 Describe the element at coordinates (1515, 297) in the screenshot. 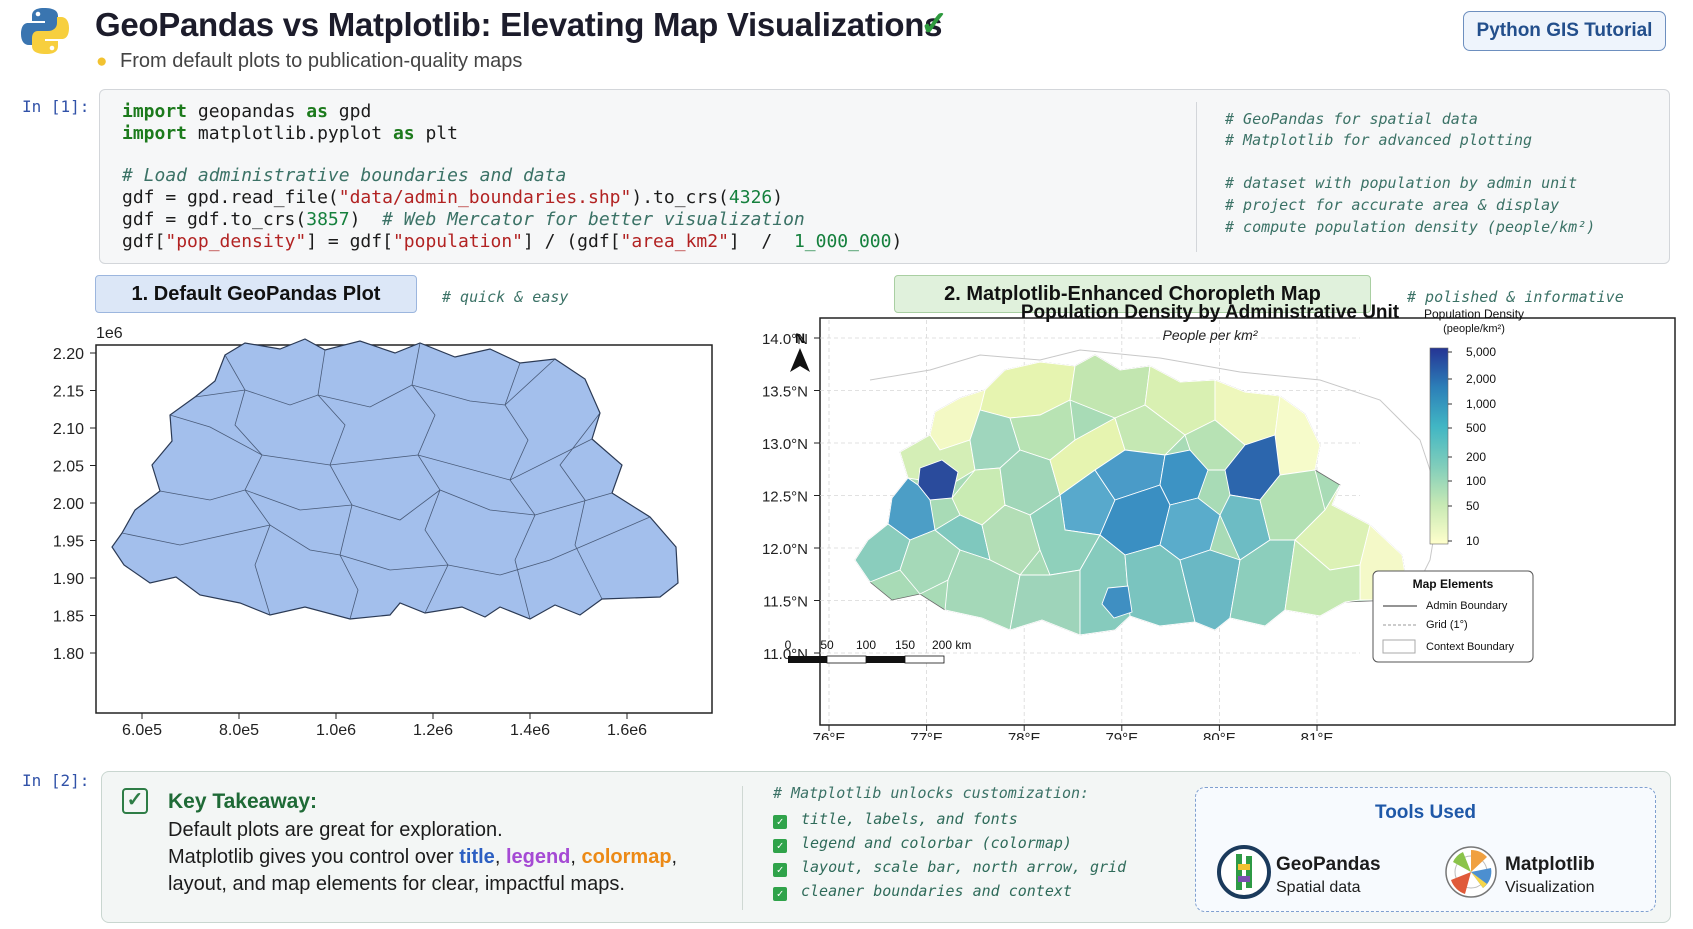

I see `section-enhanced-map-note: # polished & informative` at that location.